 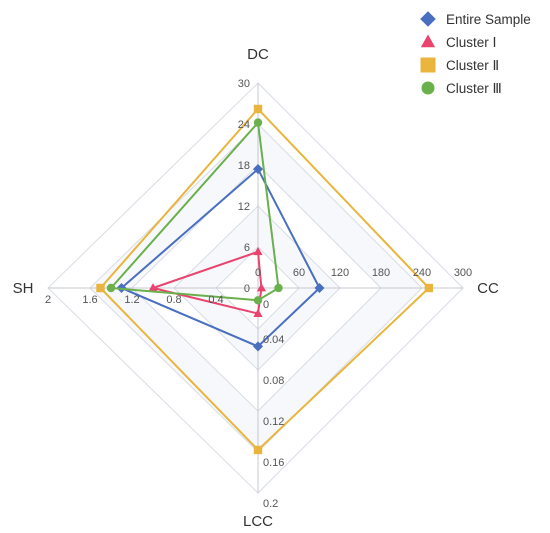 What do you see at coordinates (153, 287) in the screenshot?
I see `data-point-2-sh` at bounding box center [153, 287].